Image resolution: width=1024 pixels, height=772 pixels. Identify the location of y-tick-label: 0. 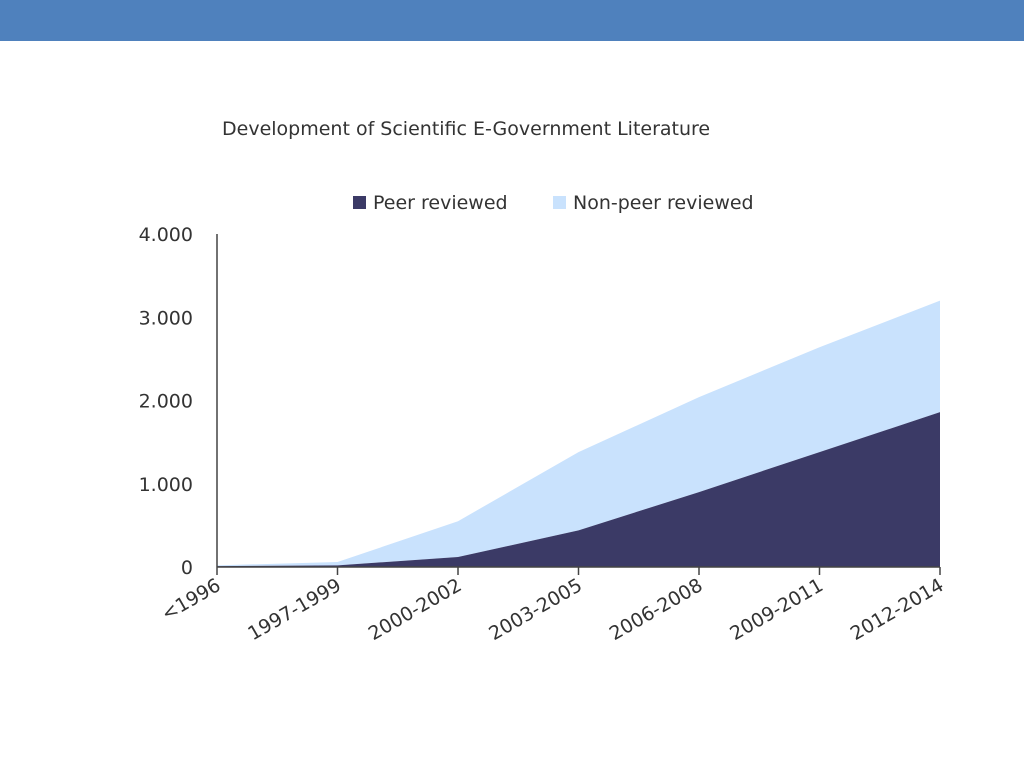
(187, 568).